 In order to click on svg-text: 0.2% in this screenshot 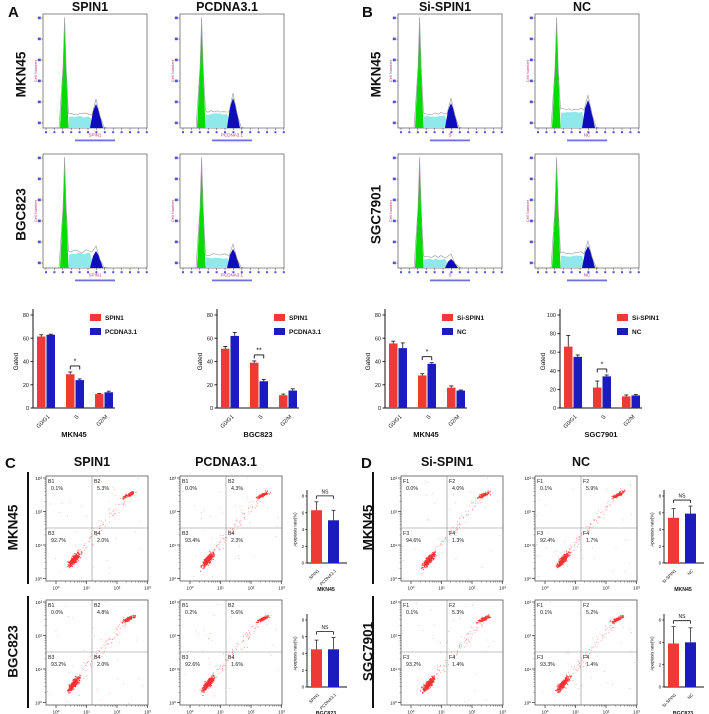, I will do `click(191, 613)`.